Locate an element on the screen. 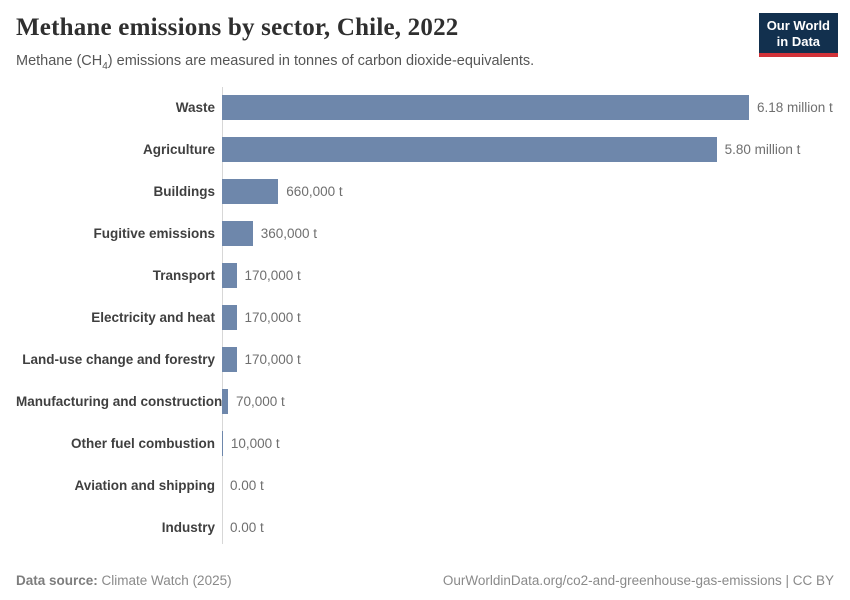 The height and width of the screenshot is (600, 850). bar-track: 10,000 t is located at coordinates (528, 443).